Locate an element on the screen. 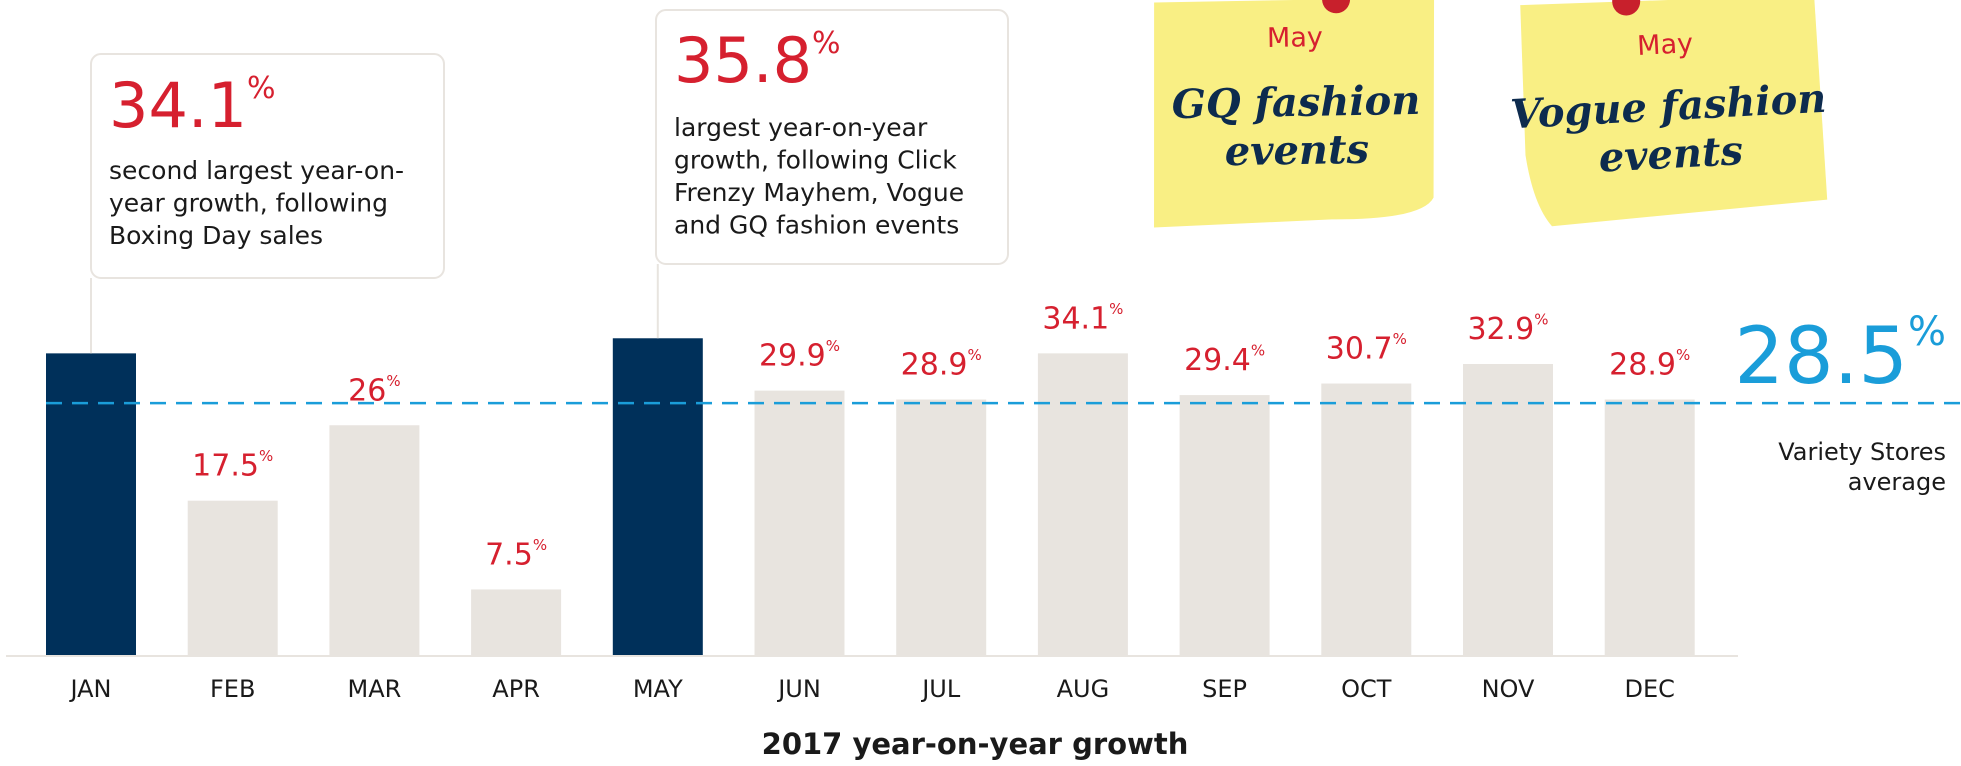 The height and width of the screenshot is (766, 1961). value-label: 32.9% is located at coordinates (1507, 328).